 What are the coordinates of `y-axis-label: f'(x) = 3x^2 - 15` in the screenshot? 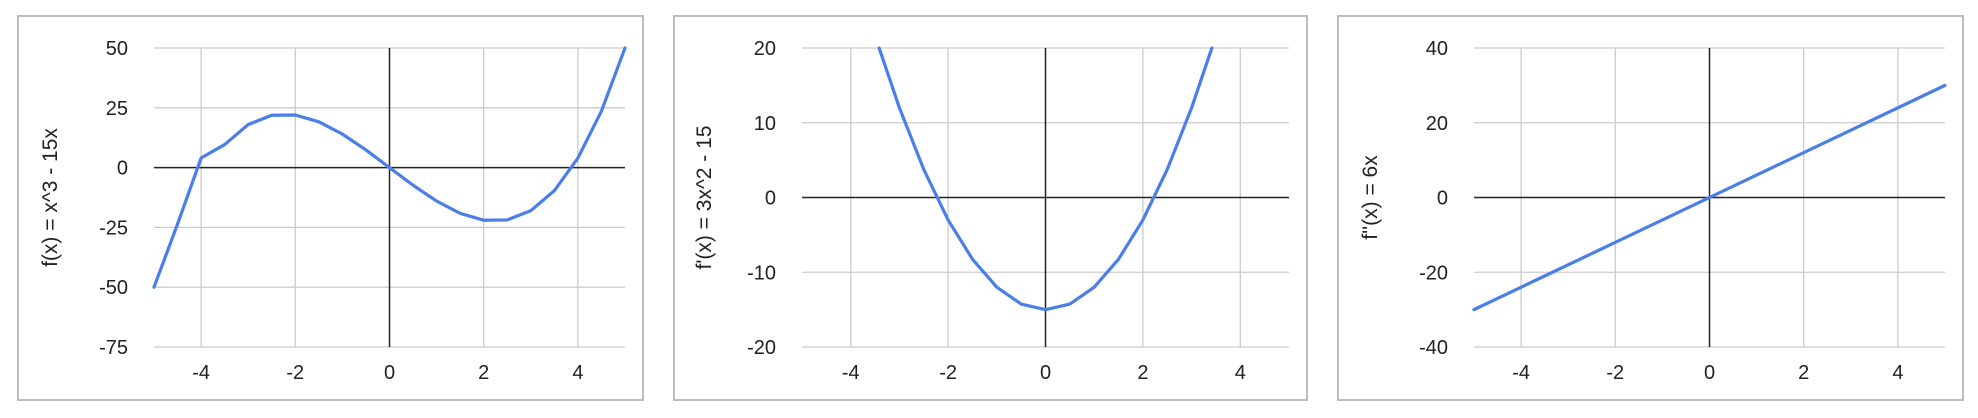 It's located at (704, 198).